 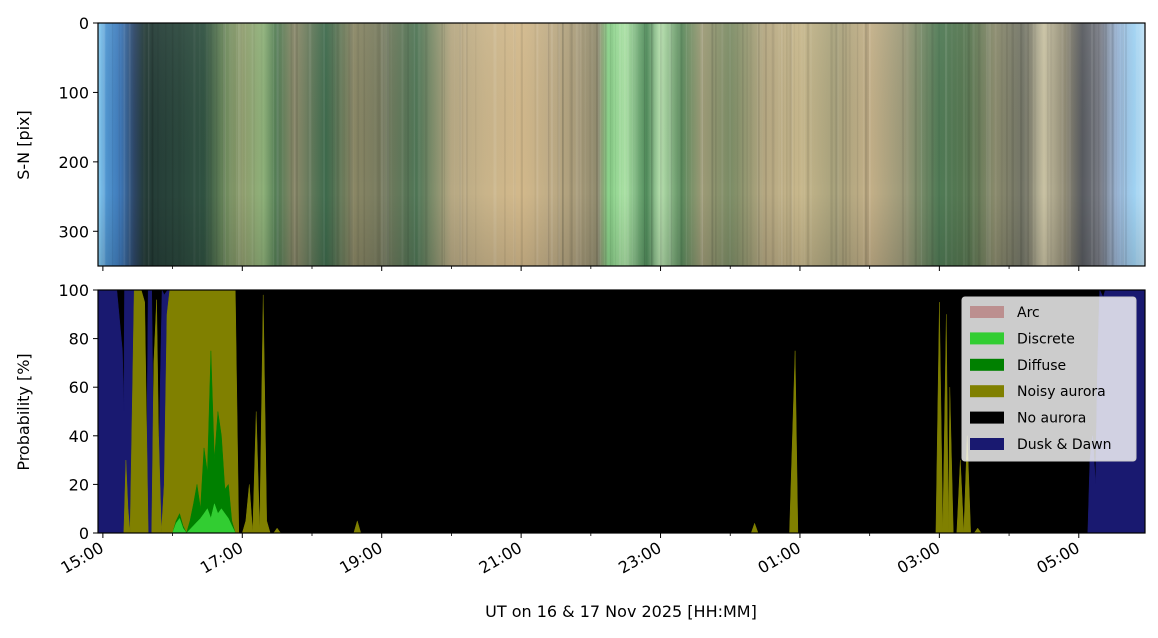 What do you see at coordinates (73, 231) in the screenshot?
I see `keogram-y-tick-label: 300` at bounding box center [73, 231].